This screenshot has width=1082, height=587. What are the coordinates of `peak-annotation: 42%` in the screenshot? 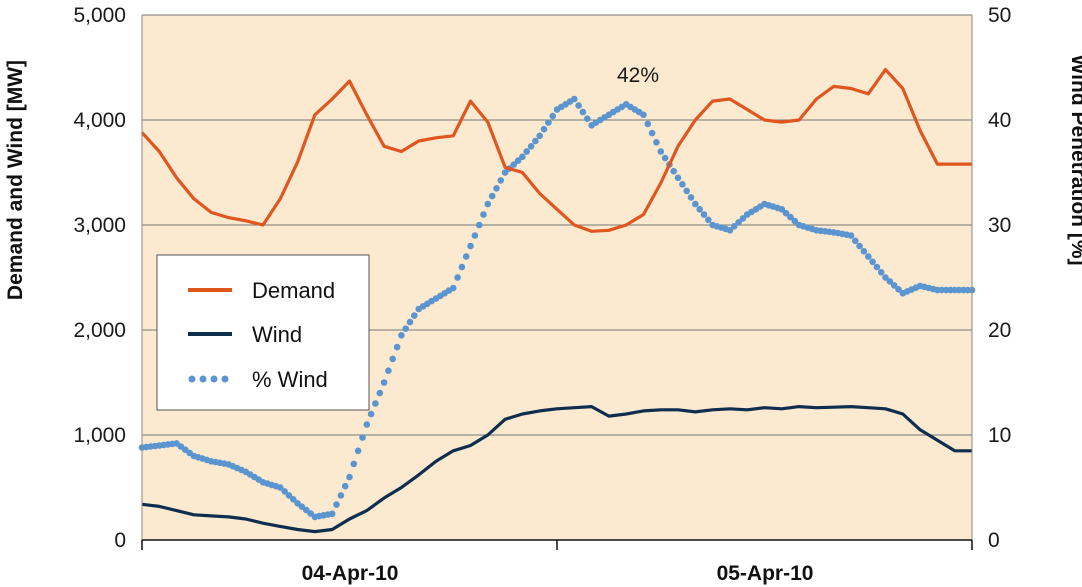 It's located at (638, 75).